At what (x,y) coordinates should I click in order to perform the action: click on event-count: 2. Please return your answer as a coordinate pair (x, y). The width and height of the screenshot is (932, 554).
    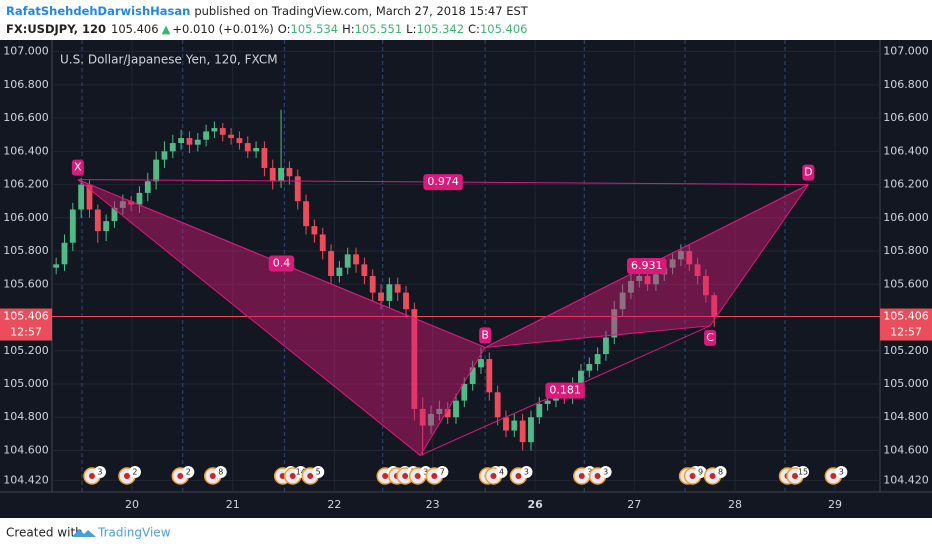
    Looking at the image, I should click on (134, 472).